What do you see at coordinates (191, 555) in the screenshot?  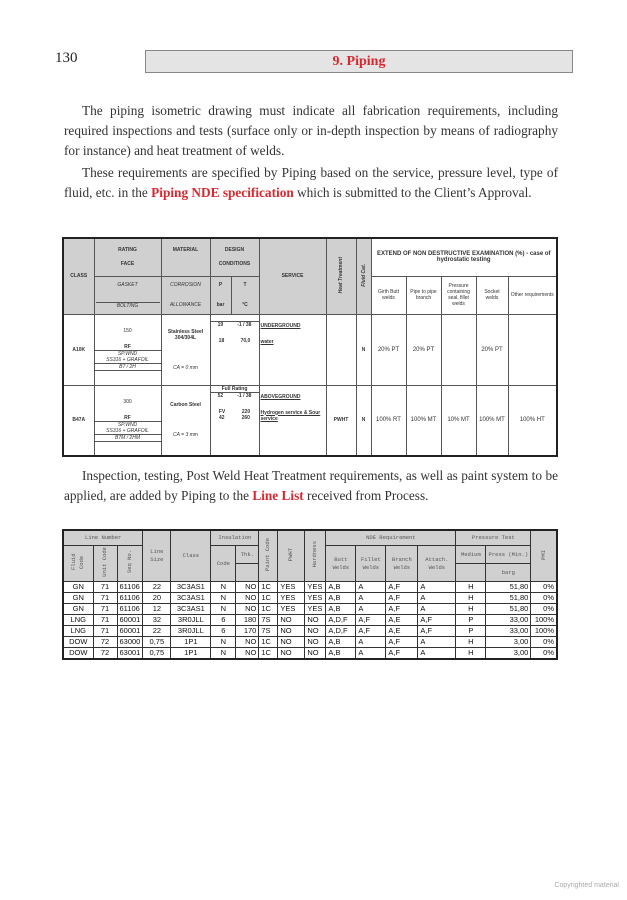 I see `hdr-class: Class` at bounding box center [191, 555].